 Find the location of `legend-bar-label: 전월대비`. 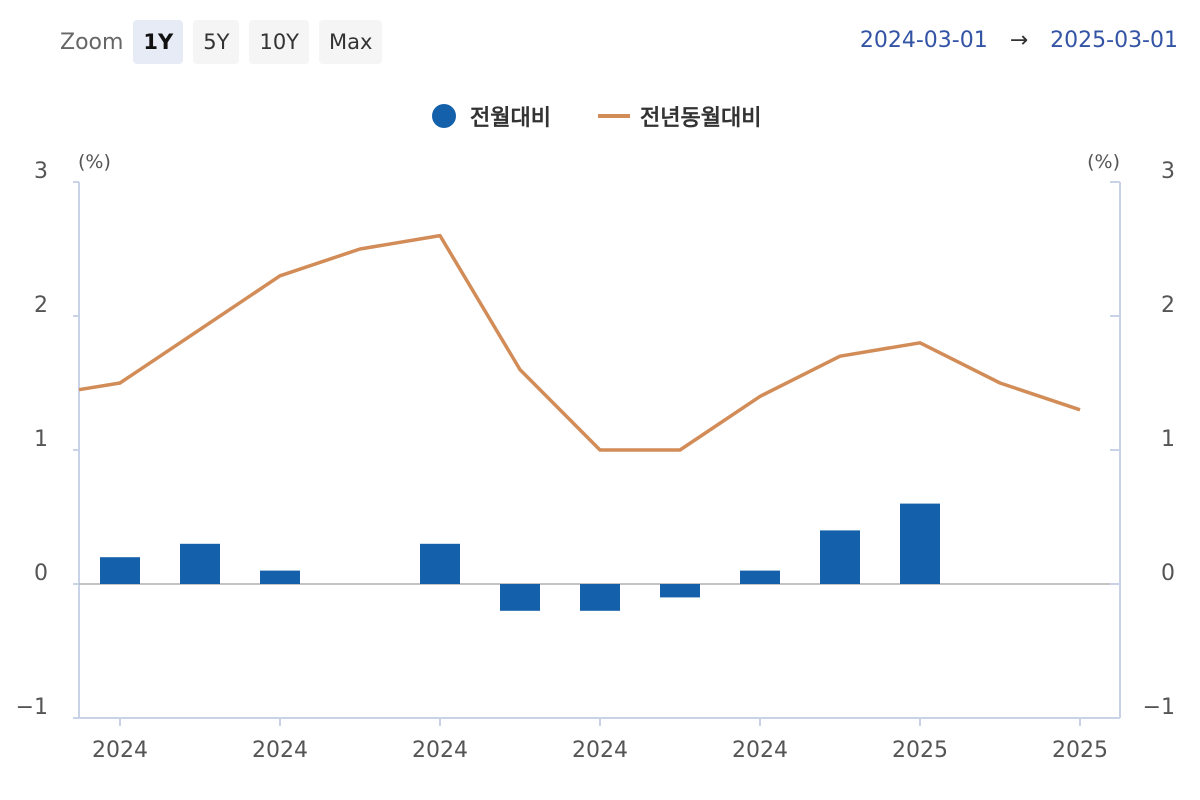

legend-bar-label: 전월대비 is located at coordinates (510, 118).